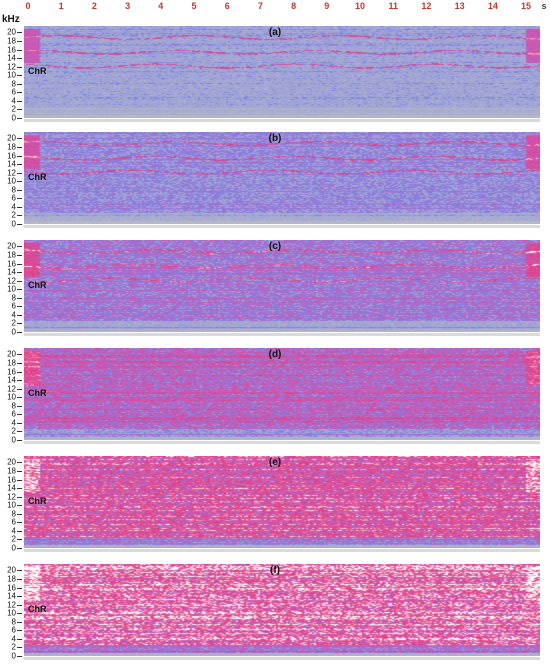 This screenshot has height=664, width=550. What do you see at coordinates (393, 6) in the screenshot?
I see `time-tick-label: 11` at bounding box center [393, 6].